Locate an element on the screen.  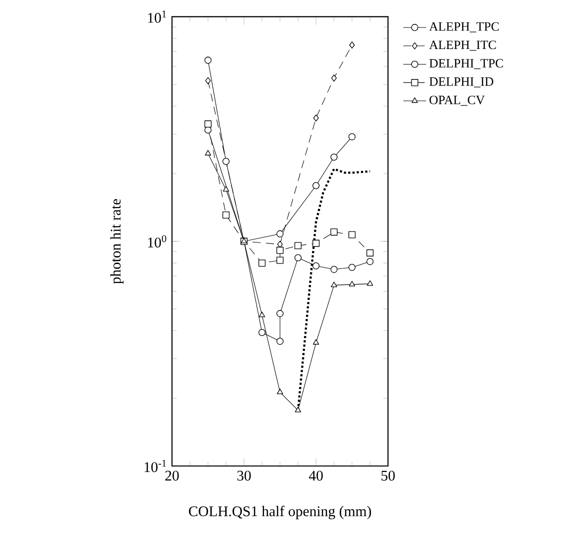
y-tick-label: 10$^{0}$ is located at coordinates (157, 241).